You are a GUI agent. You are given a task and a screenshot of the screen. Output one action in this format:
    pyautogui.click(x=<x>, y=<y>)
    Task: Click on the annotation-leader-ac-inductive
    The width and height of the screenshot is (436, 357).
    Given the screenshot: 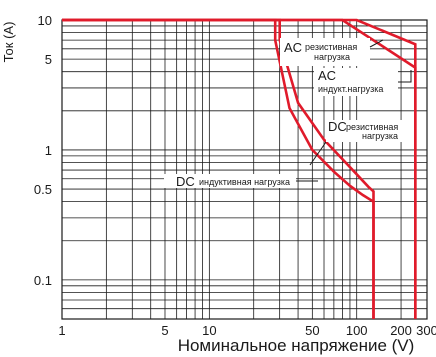 What is the action you would take?
    pyautogui.click(x=405, y=76)
    